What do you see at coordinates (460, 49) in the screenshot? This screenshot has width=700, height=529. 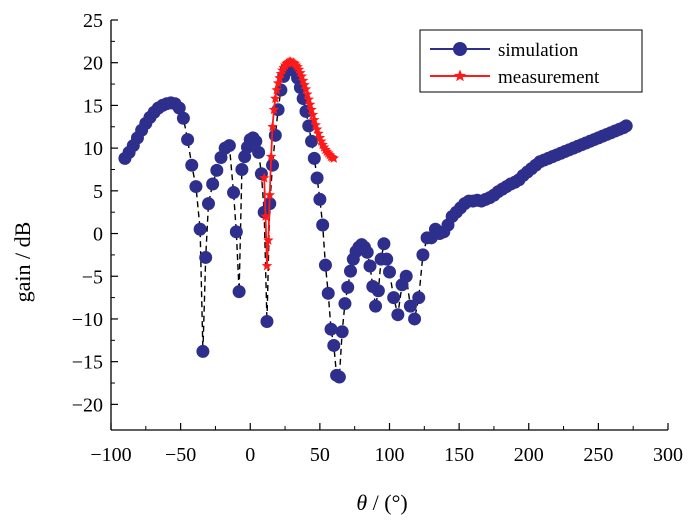 I see `legend-simulation-marker` at bounding box center [460, 49].